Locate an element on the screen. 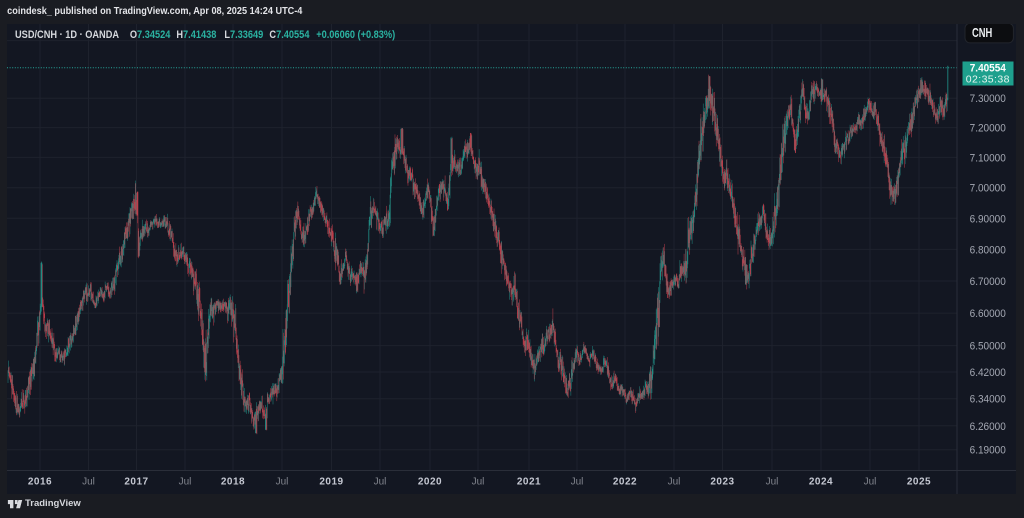 Image resolution: width=1024 pixels, height=518 pixels. svg-text: 2016 is located at coordinates (40, 482).